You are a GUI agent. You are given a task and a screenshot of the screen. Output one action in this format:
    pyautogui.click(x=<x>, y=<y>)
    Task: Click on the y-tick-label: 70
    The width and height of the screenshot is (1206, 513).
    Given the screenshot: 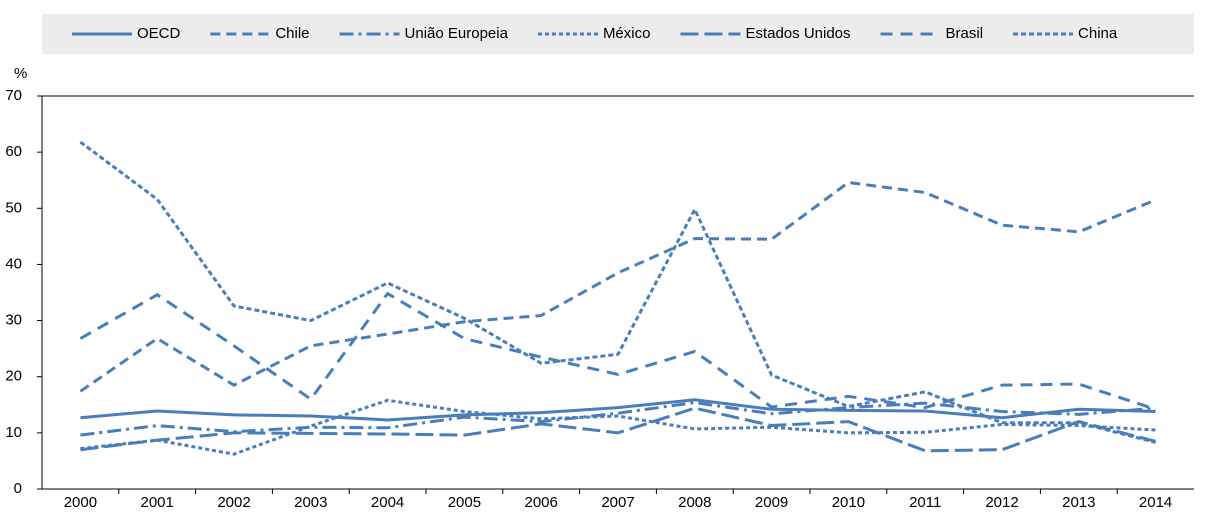 What is the action you would take?
    pyautogui.click(x=13, y=95)
    